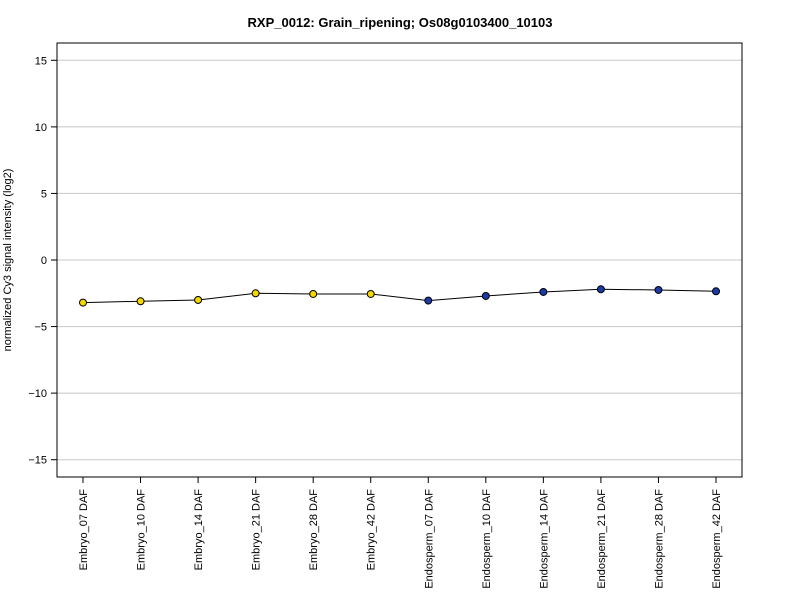  I want to click on y-axis: −15 −10 −5 0 5 10 15, so click(42, 261).